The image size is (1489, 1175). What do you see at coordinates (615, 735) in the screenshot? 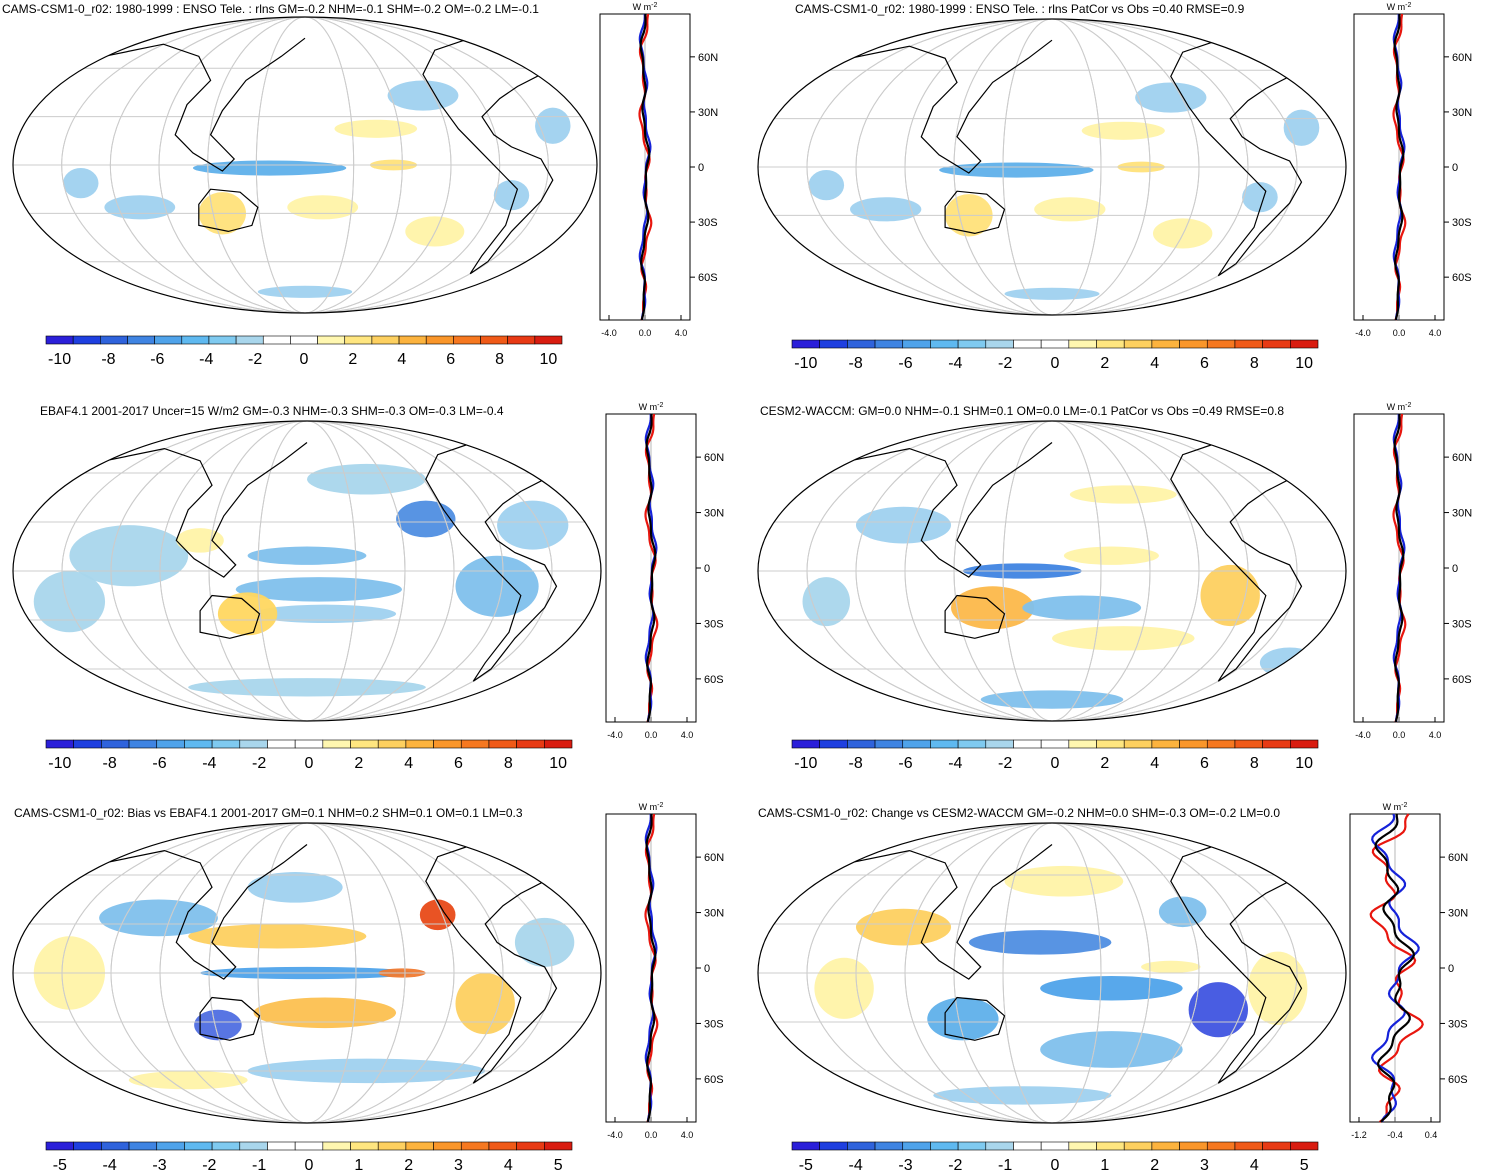
I see `zonal-x-label: -4.0` at bounding box center [615, 735].